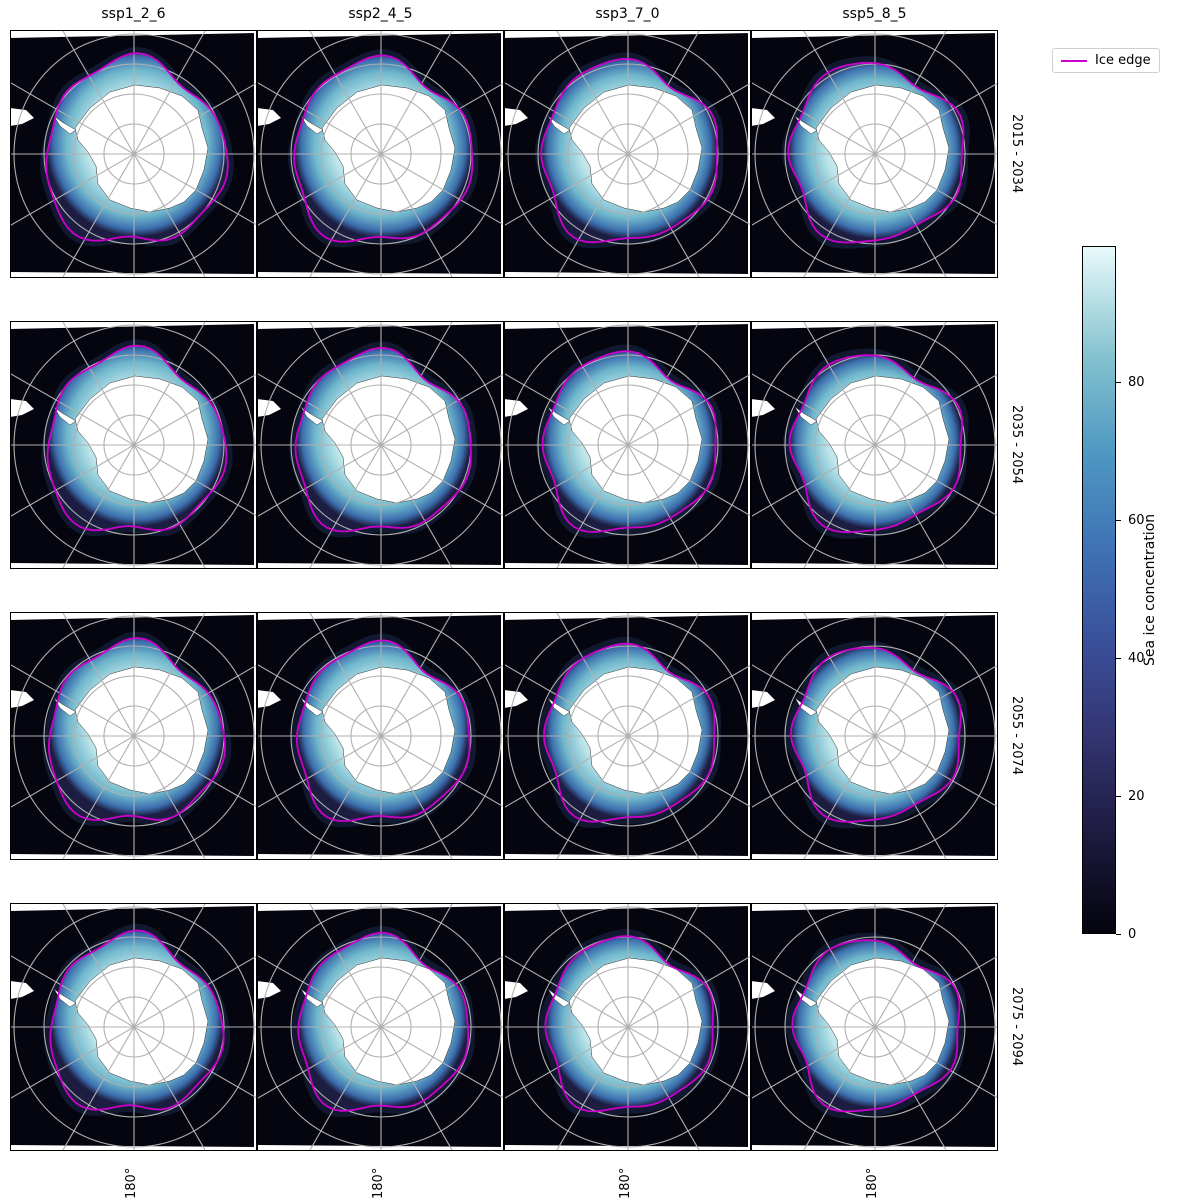  What do you see at coordinates (1132, 934) in the screenshot?
I see `colorbar-tick-label: 0` at bounding box center [1132, 934].